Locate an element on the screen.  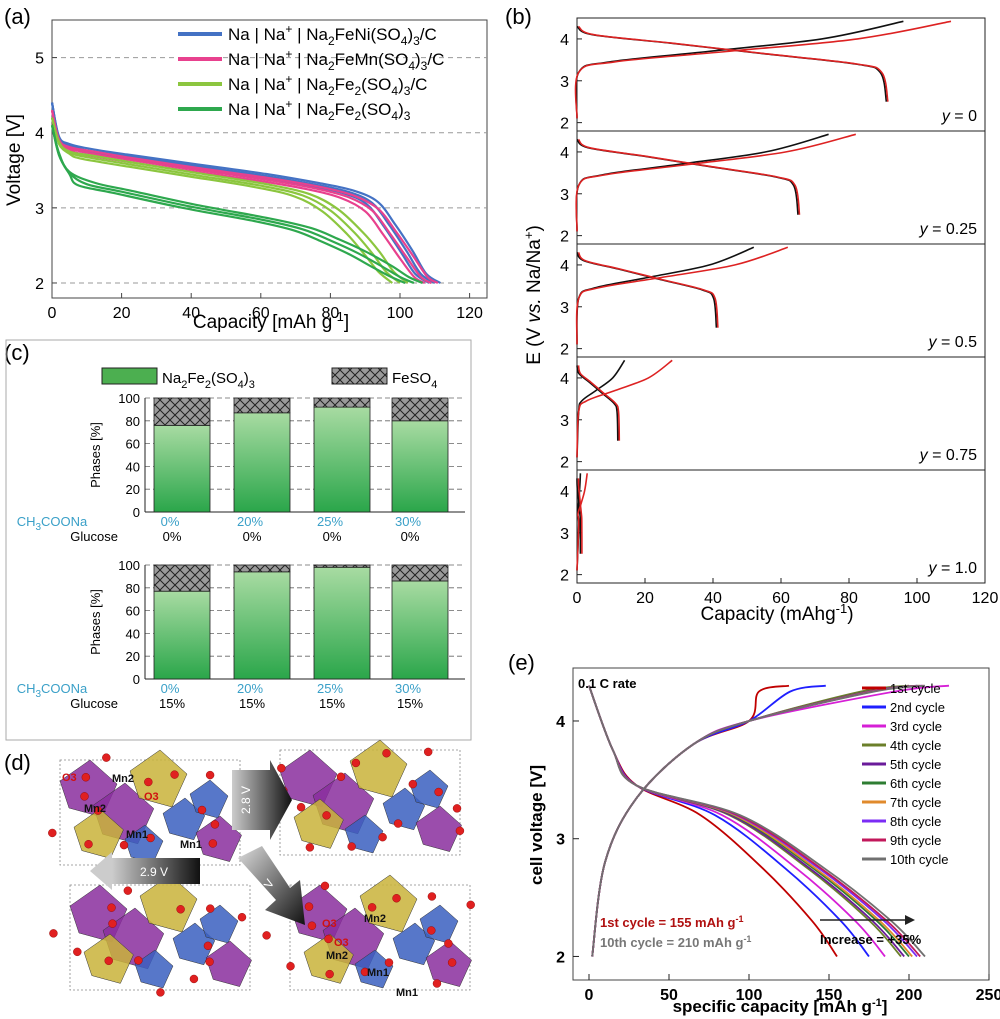
panel-c-glucose-value: 0% is located at coordinates (332, 536).